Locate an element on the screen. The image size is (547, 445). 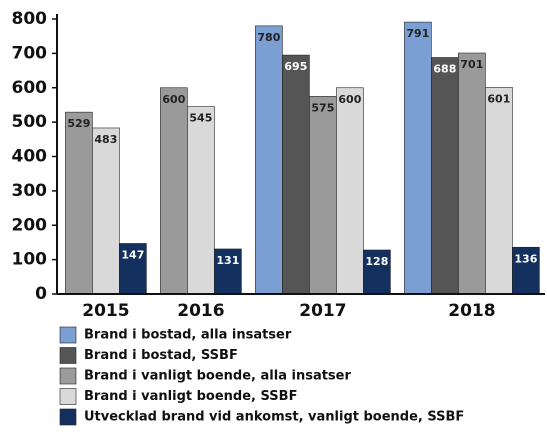
value-label: 147 is located at coordinates (132, 254).